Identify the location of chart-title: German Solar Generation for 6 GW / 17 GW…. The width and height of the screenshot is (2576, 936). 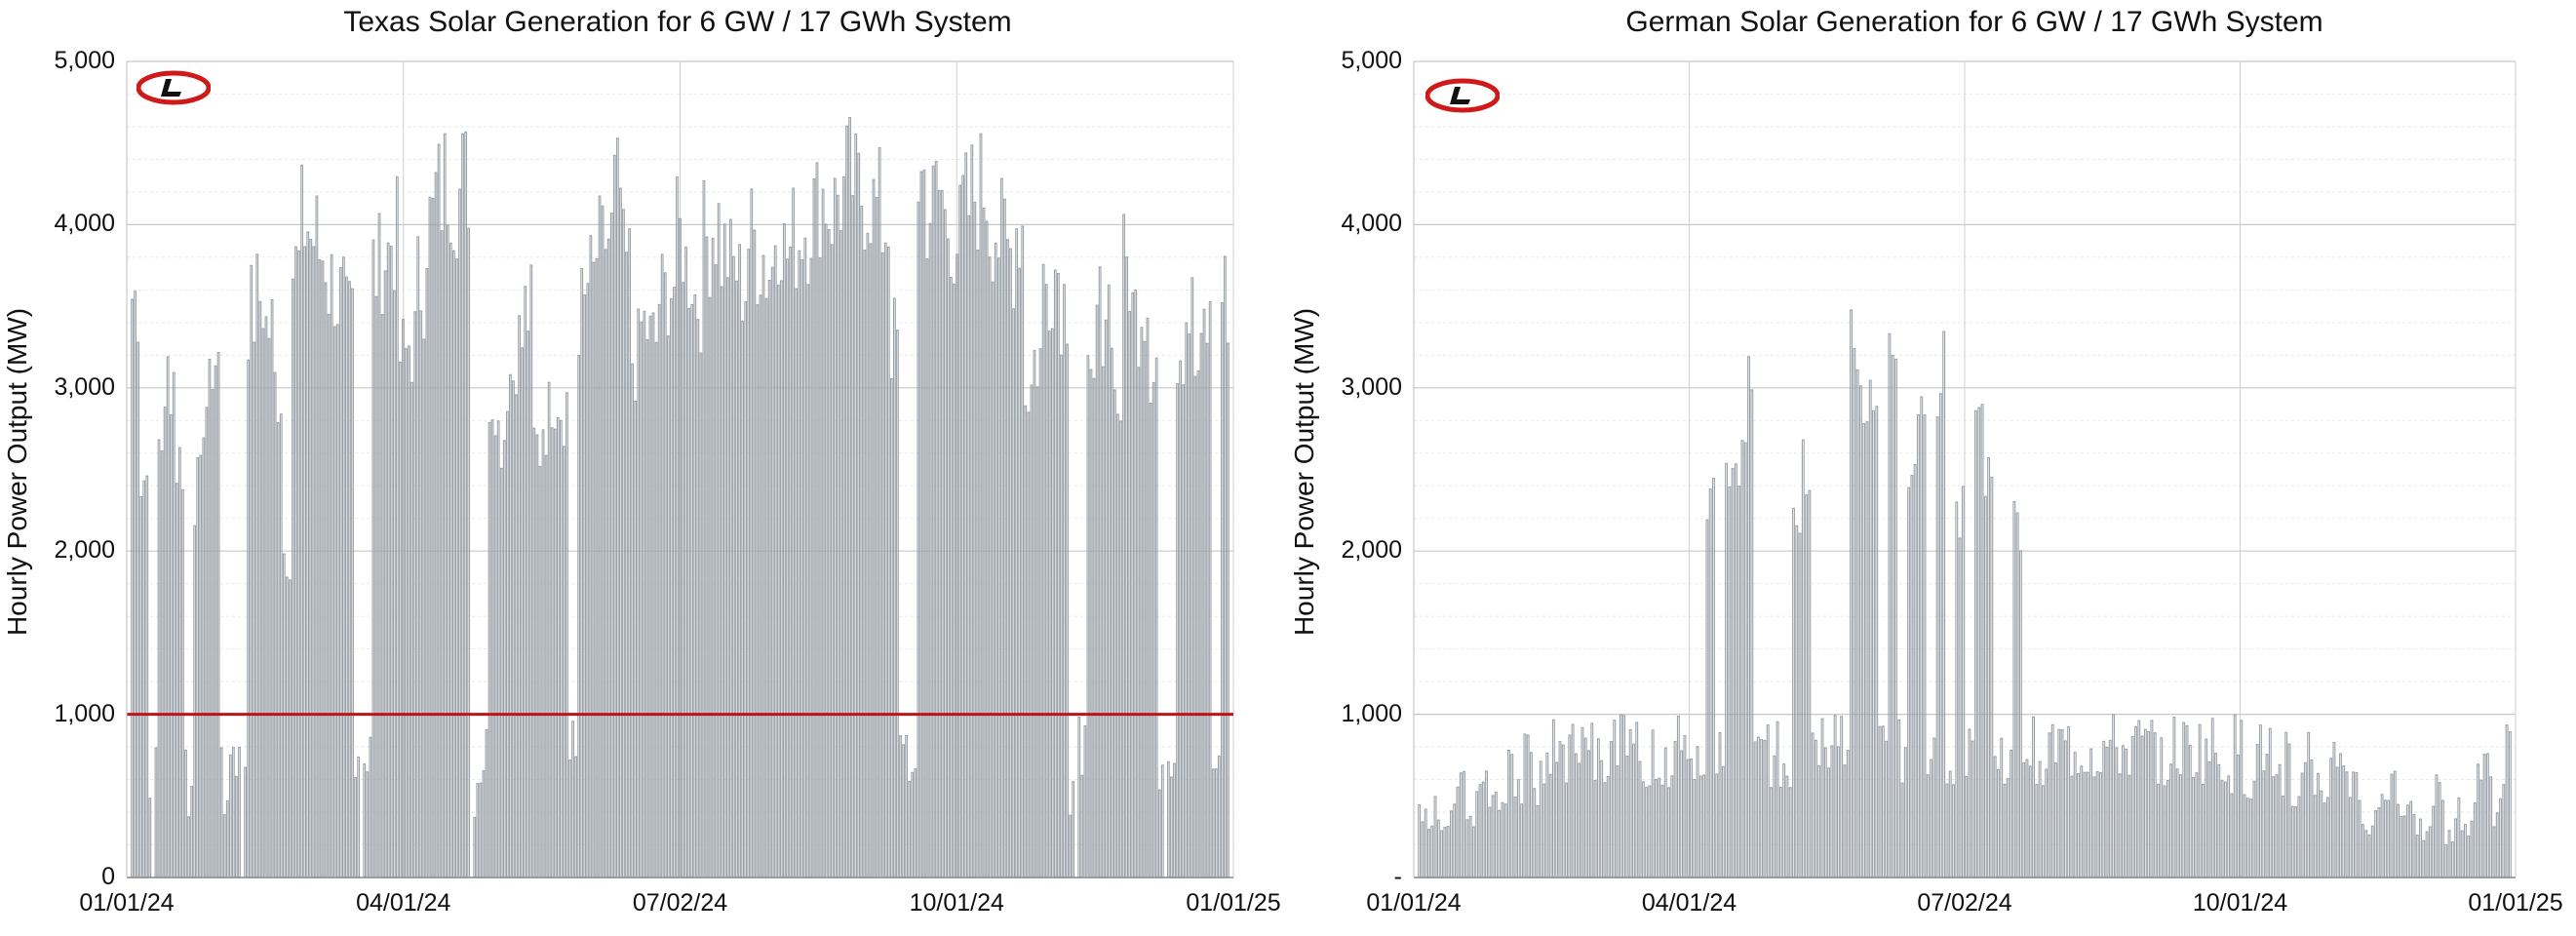
(1974, 22).